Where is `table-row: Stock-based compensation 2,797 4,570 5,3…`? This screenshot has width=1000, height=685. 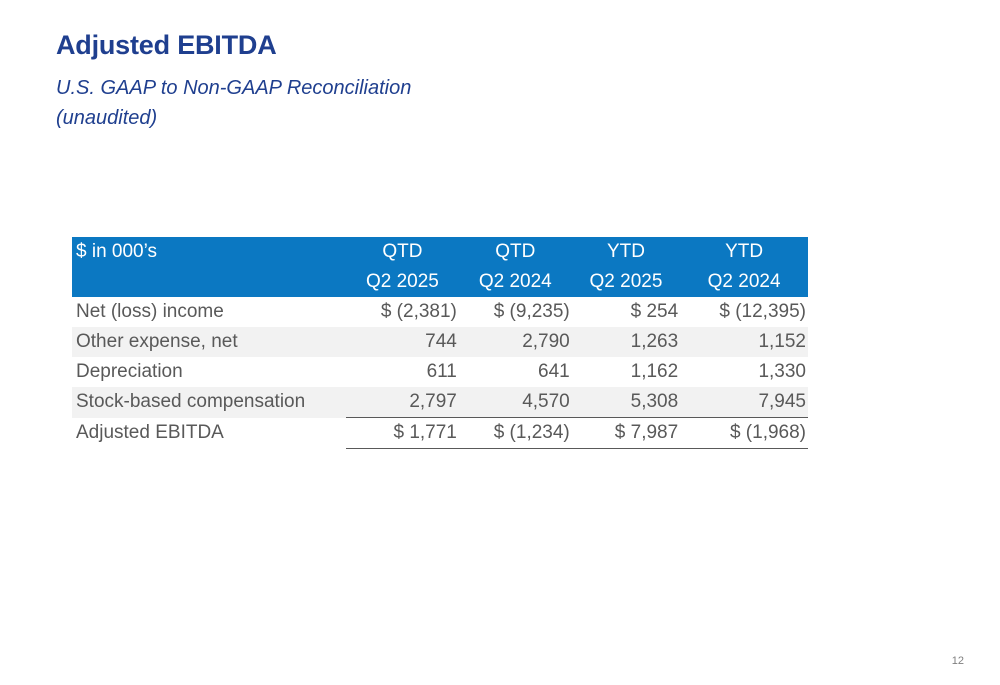
table-row: Stock-based compensation 2,797 4,570 5,3… is located at coordinates (440, 402).